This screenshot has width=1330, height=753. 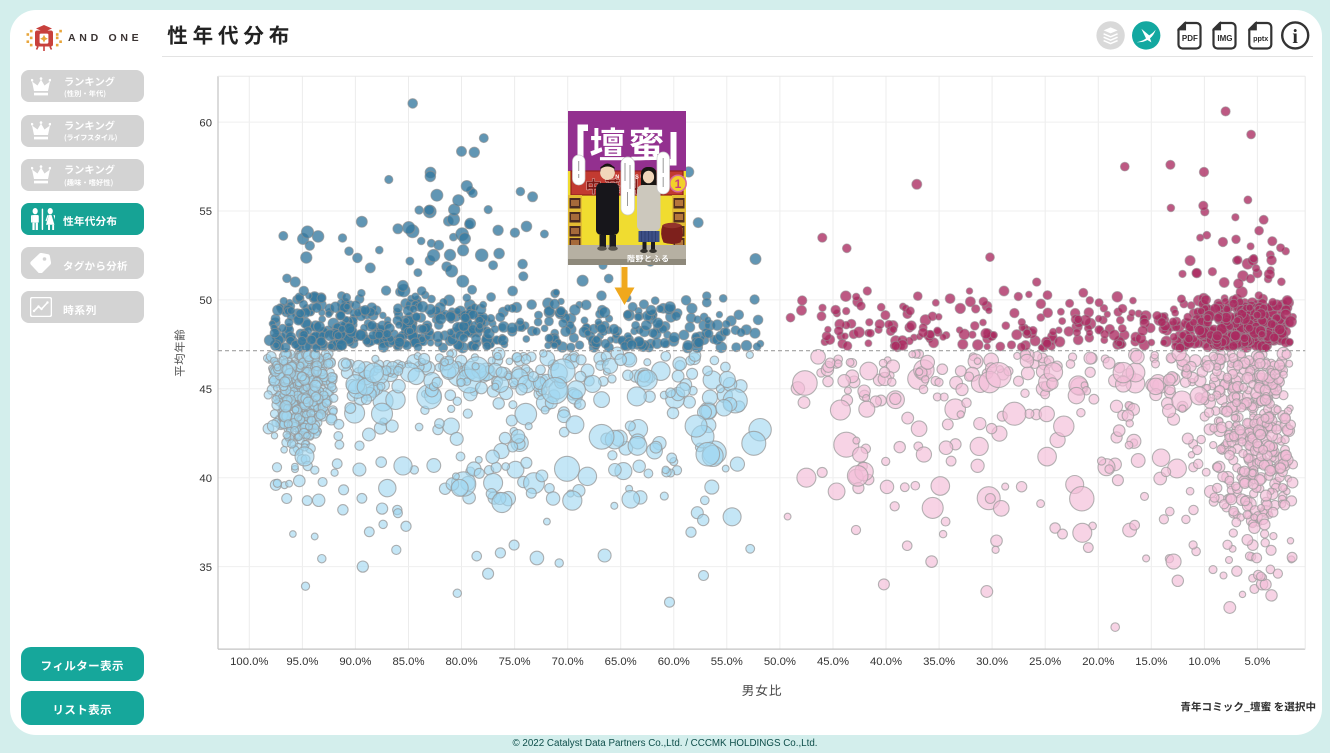 I want to click on svg-text: 30.0%, so click(x=992, y=662).